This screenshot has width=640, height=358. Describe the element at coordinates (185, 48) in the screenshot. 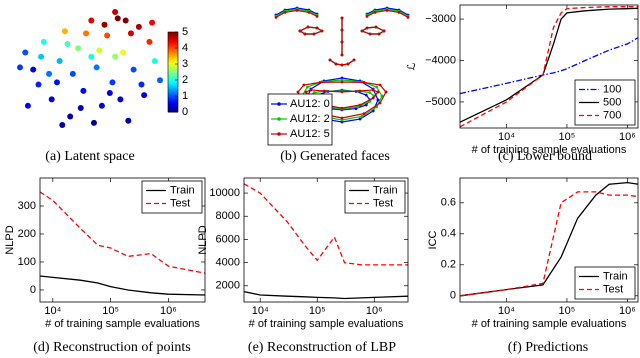

I see `colorbar-tick-label: 4` at that location.